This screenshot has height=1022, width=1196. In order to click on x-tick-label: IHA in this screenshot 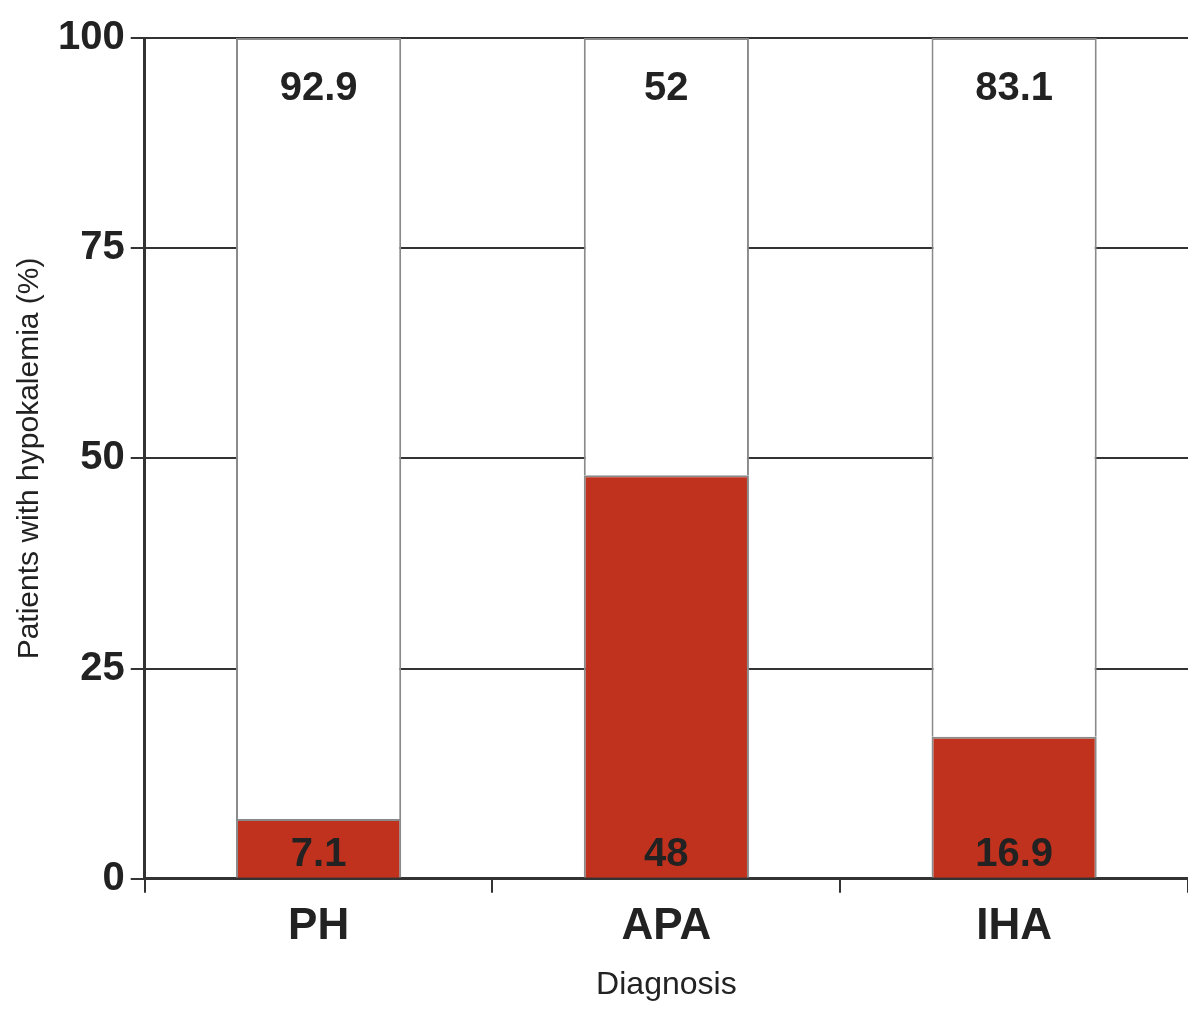, I will do `click(1014, 924)`.